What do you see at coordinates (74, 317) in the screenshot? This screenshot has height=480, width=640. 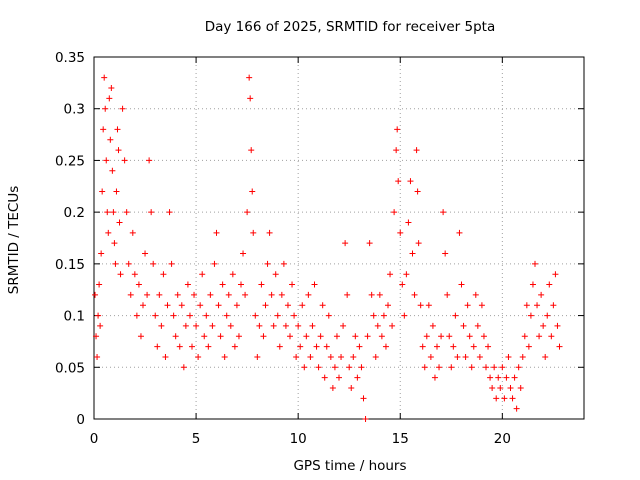 I see `y-tick-label: 0.1` at bounding box center [74, 317].